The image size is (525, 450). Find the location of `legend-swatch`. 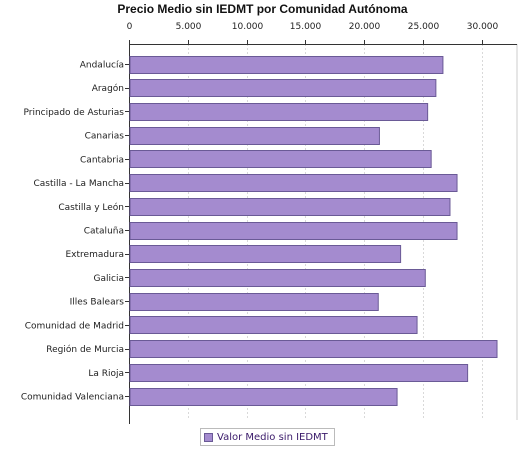

legend-swatch is located at coordinates (208, 437).